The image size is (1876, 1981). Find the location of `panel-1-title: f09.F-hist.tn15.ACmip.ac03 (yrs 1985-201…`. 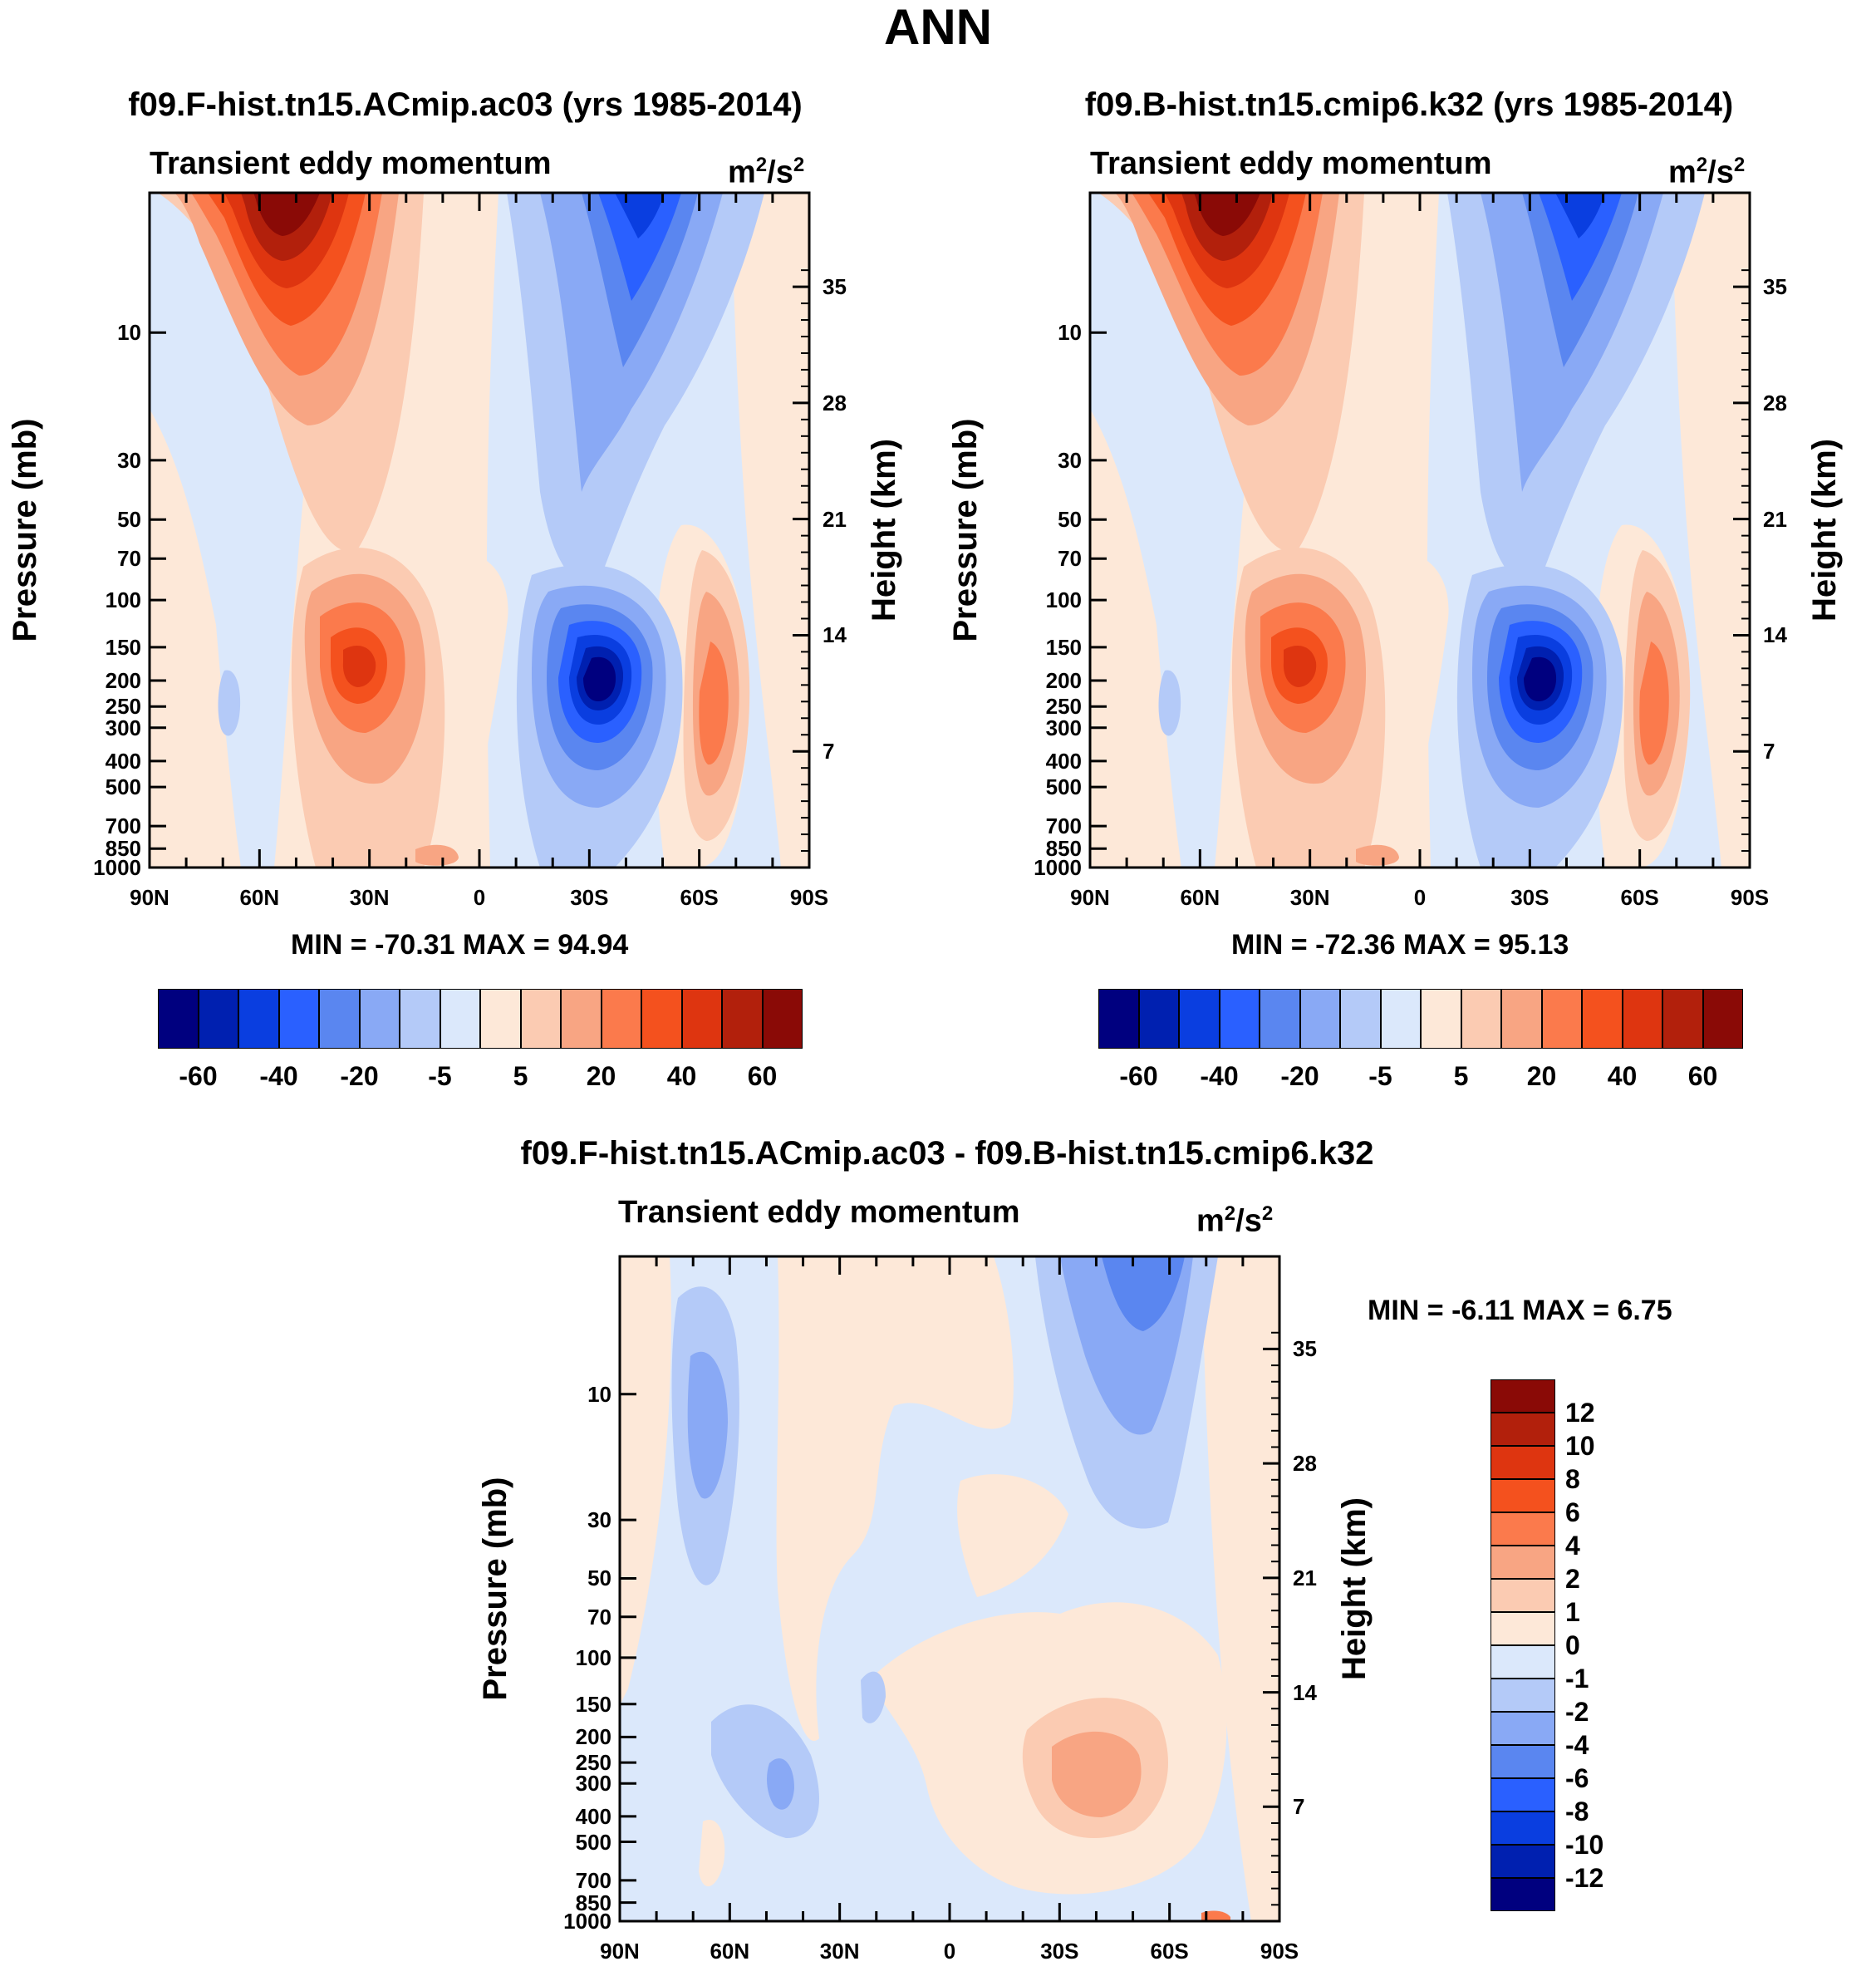

panel-1-title: f09.F-hist.tn15.ACmip.ac03 (yrs 1985-201… is located at coordinates (466, 104).